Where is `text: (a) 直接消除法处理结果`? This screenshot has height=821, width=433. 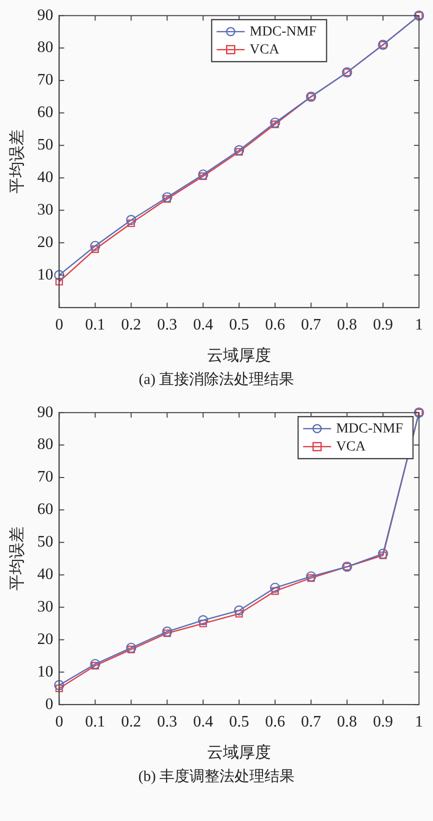
text: (a) 直接消除法处理结果 is located at coordinates (217, 379).